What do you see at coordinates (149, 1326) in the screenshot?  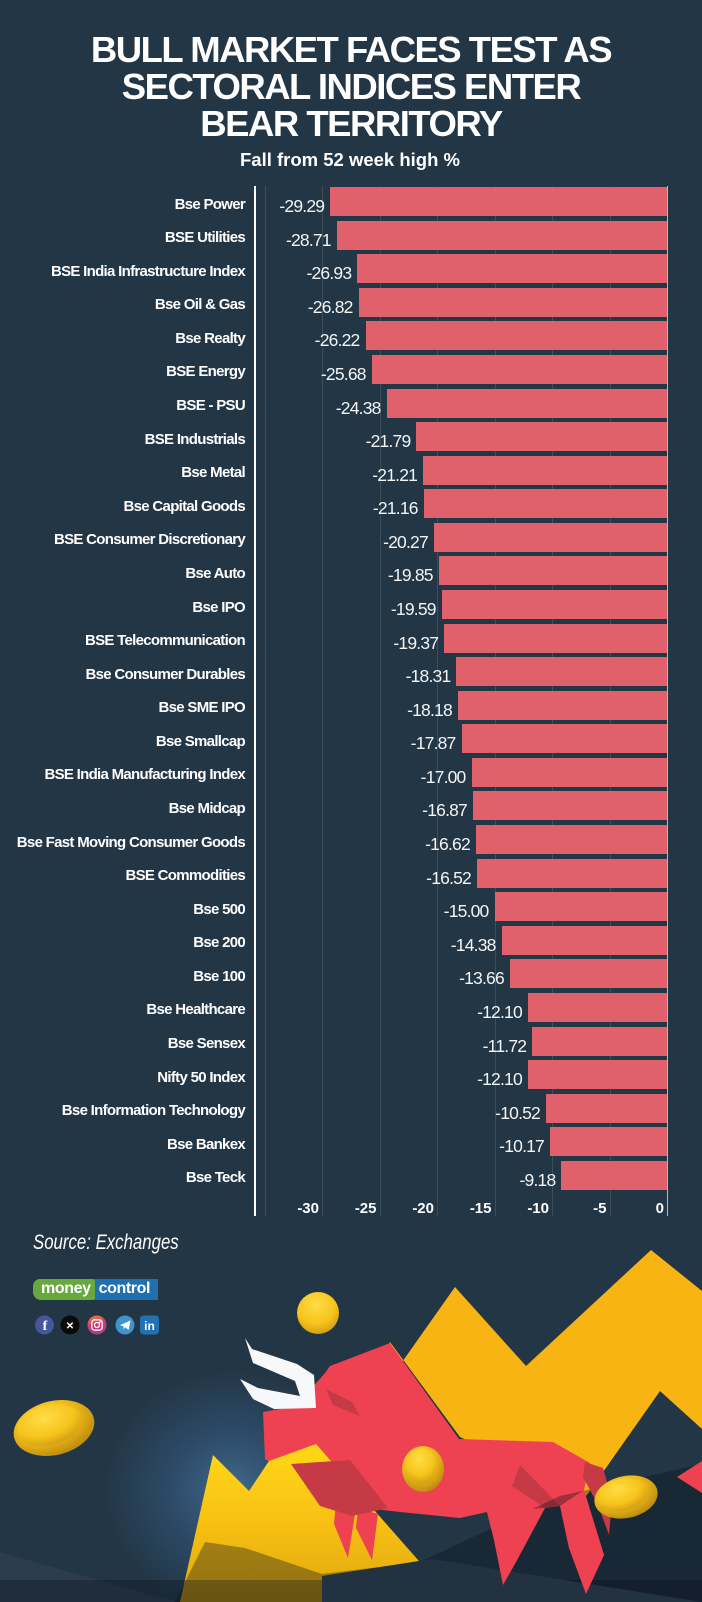 I see `svg-text: in` at bounding box center [149, 1326].